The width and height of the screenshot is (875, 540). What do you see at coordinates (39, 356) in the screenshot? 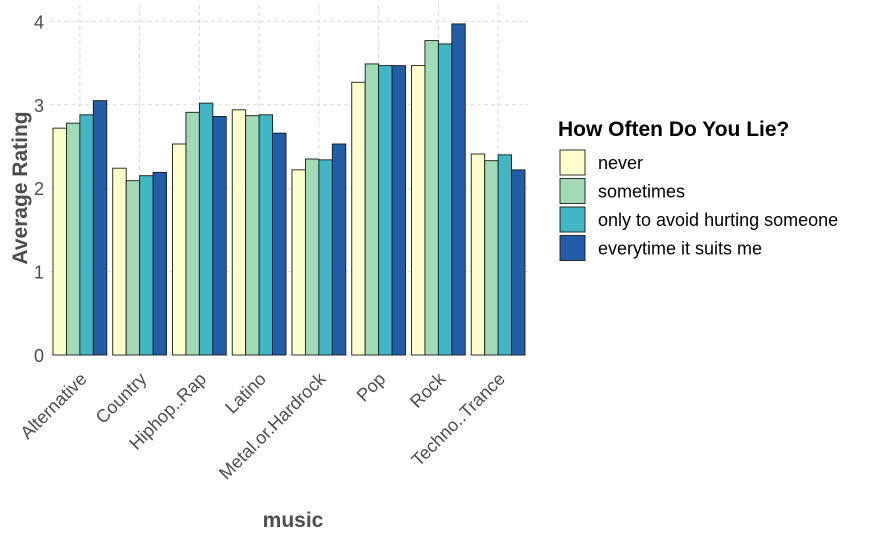
I see `y-tick-label: 0` at bounding box center [39, 356].